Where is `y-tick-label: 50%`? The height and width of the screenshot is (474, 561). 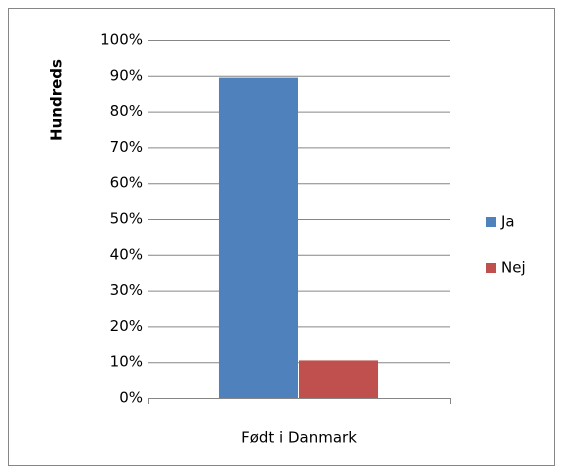 y-tick-label: 50% is located at coordinates (126, 219).